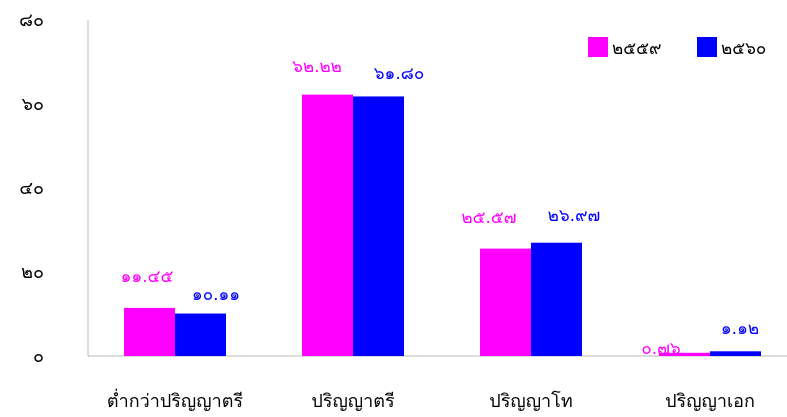 The image size is (787, 417). Describe the element at coordinates (488, 218) in the screenshot. I see `data-label: ๒๕.๕๗` at that location.